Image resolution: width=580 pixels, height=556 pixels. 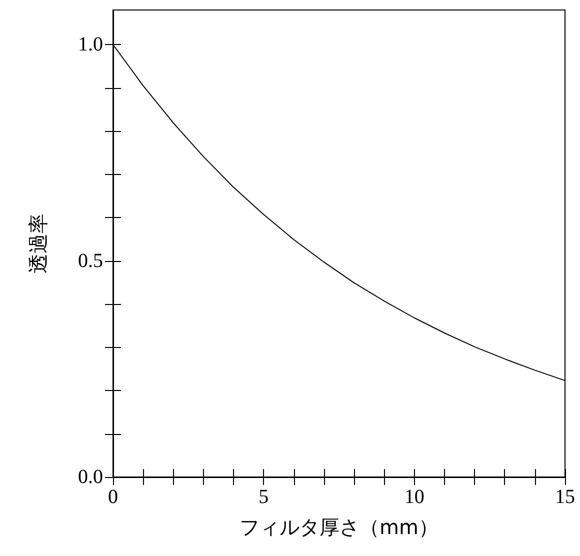 What do you see at coordinates (113, 497) in the screenshot?
I see `x-tick-label: 0` at bounding box center [113, 497].